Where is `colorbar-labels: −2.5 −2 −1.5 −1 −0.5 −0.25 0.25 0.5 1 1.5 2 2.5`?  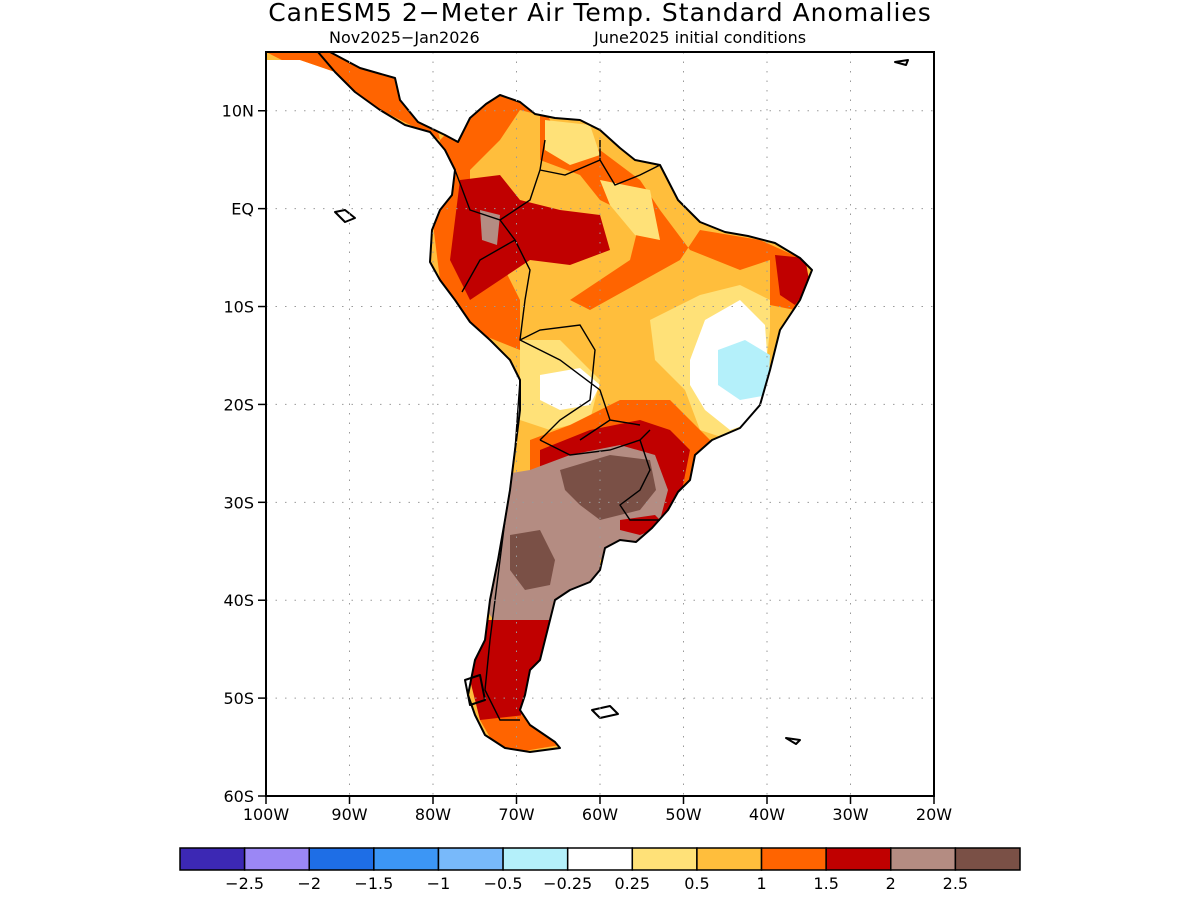
colorbar-labels: −2.5 −2 −1.5 −1 −0.5 −0.25 0.25 0.5 1 1.5 2 2.5 is located at coordinates (596, 883).